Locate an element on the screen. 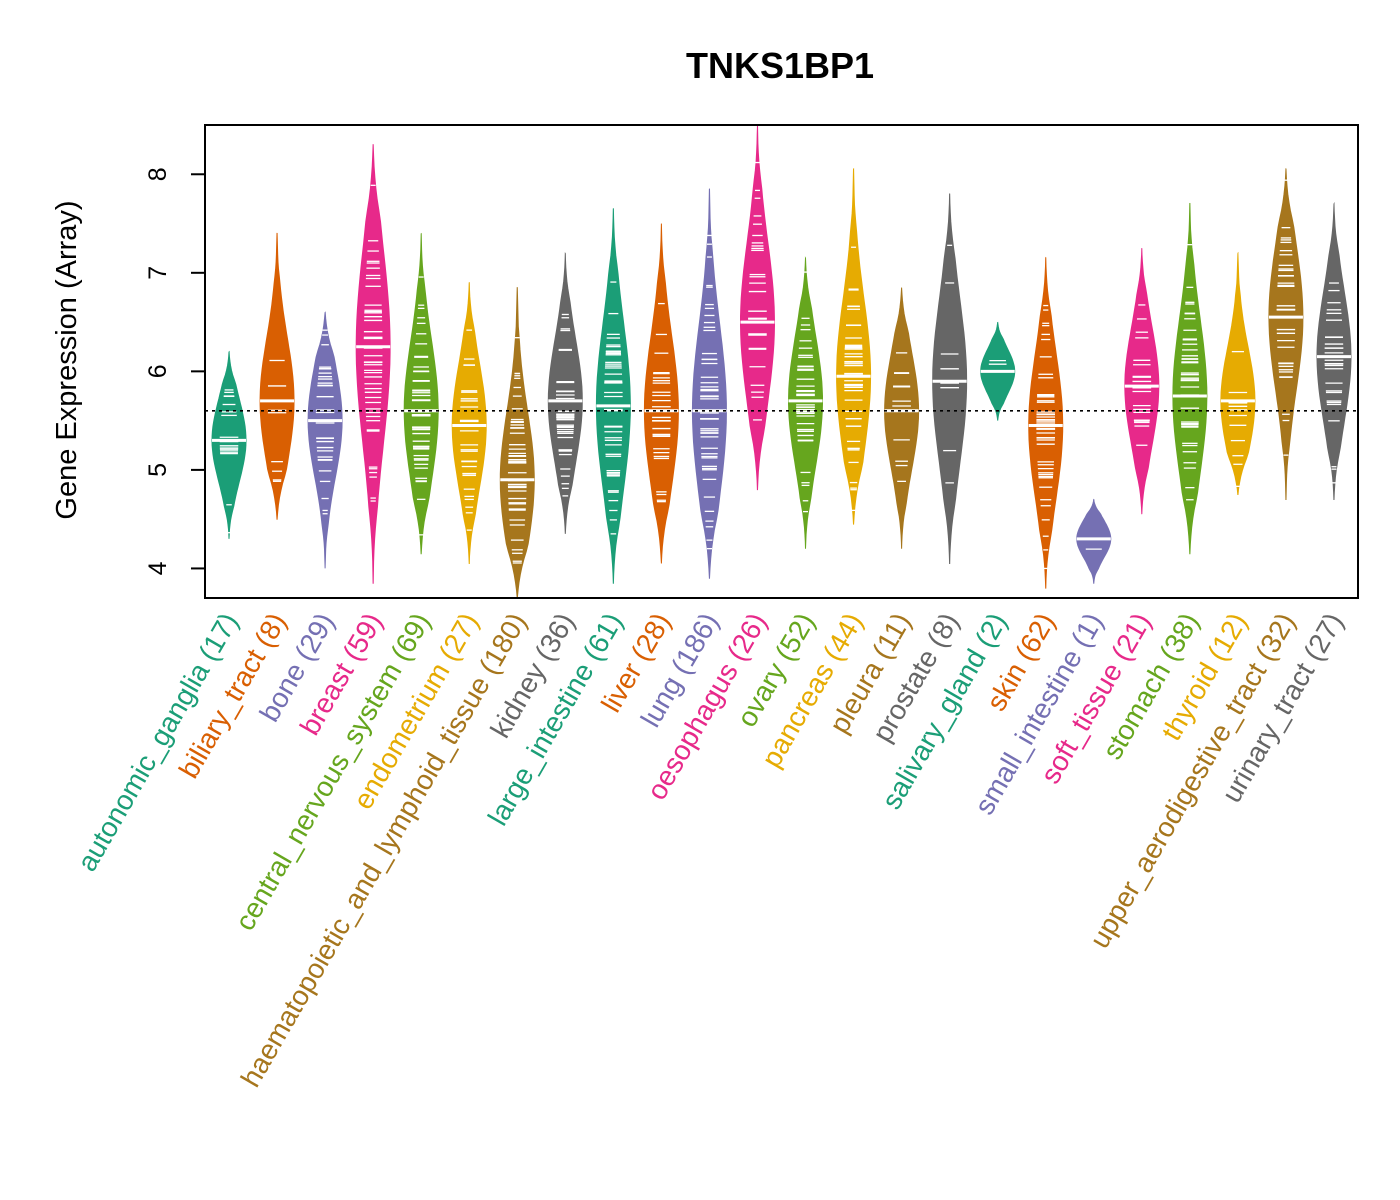 Image resolution: width=1400 pixels, height=1200 pixels. y-axis-label: Gene Expression (Array) is located at coordinates (67, 359).